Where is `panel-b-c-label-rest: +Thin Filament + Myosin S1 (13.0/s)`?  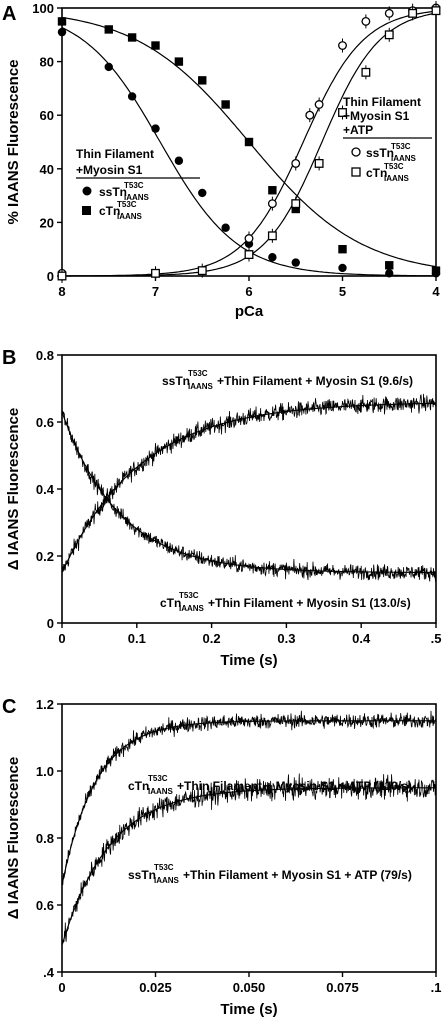
panel-b-c-label-rest: +Thin Filament + Myosin S1 (13.0/s) is located at coordinates (309, 603).